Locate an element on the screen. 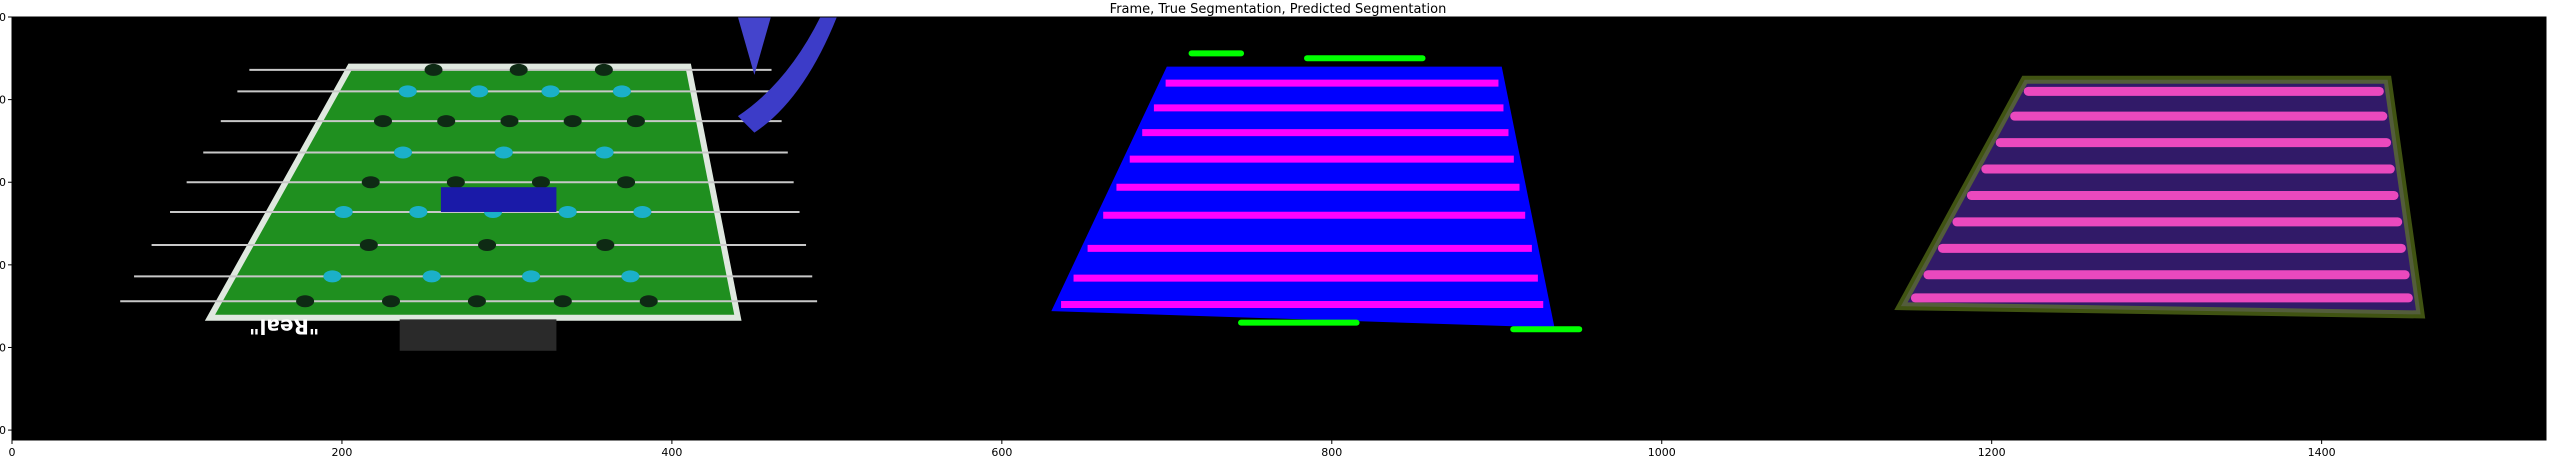 Image resolution: width=2554 pixels, height=465 pixels. x-tick-label: 800 is located at coordinates (1331, 452).